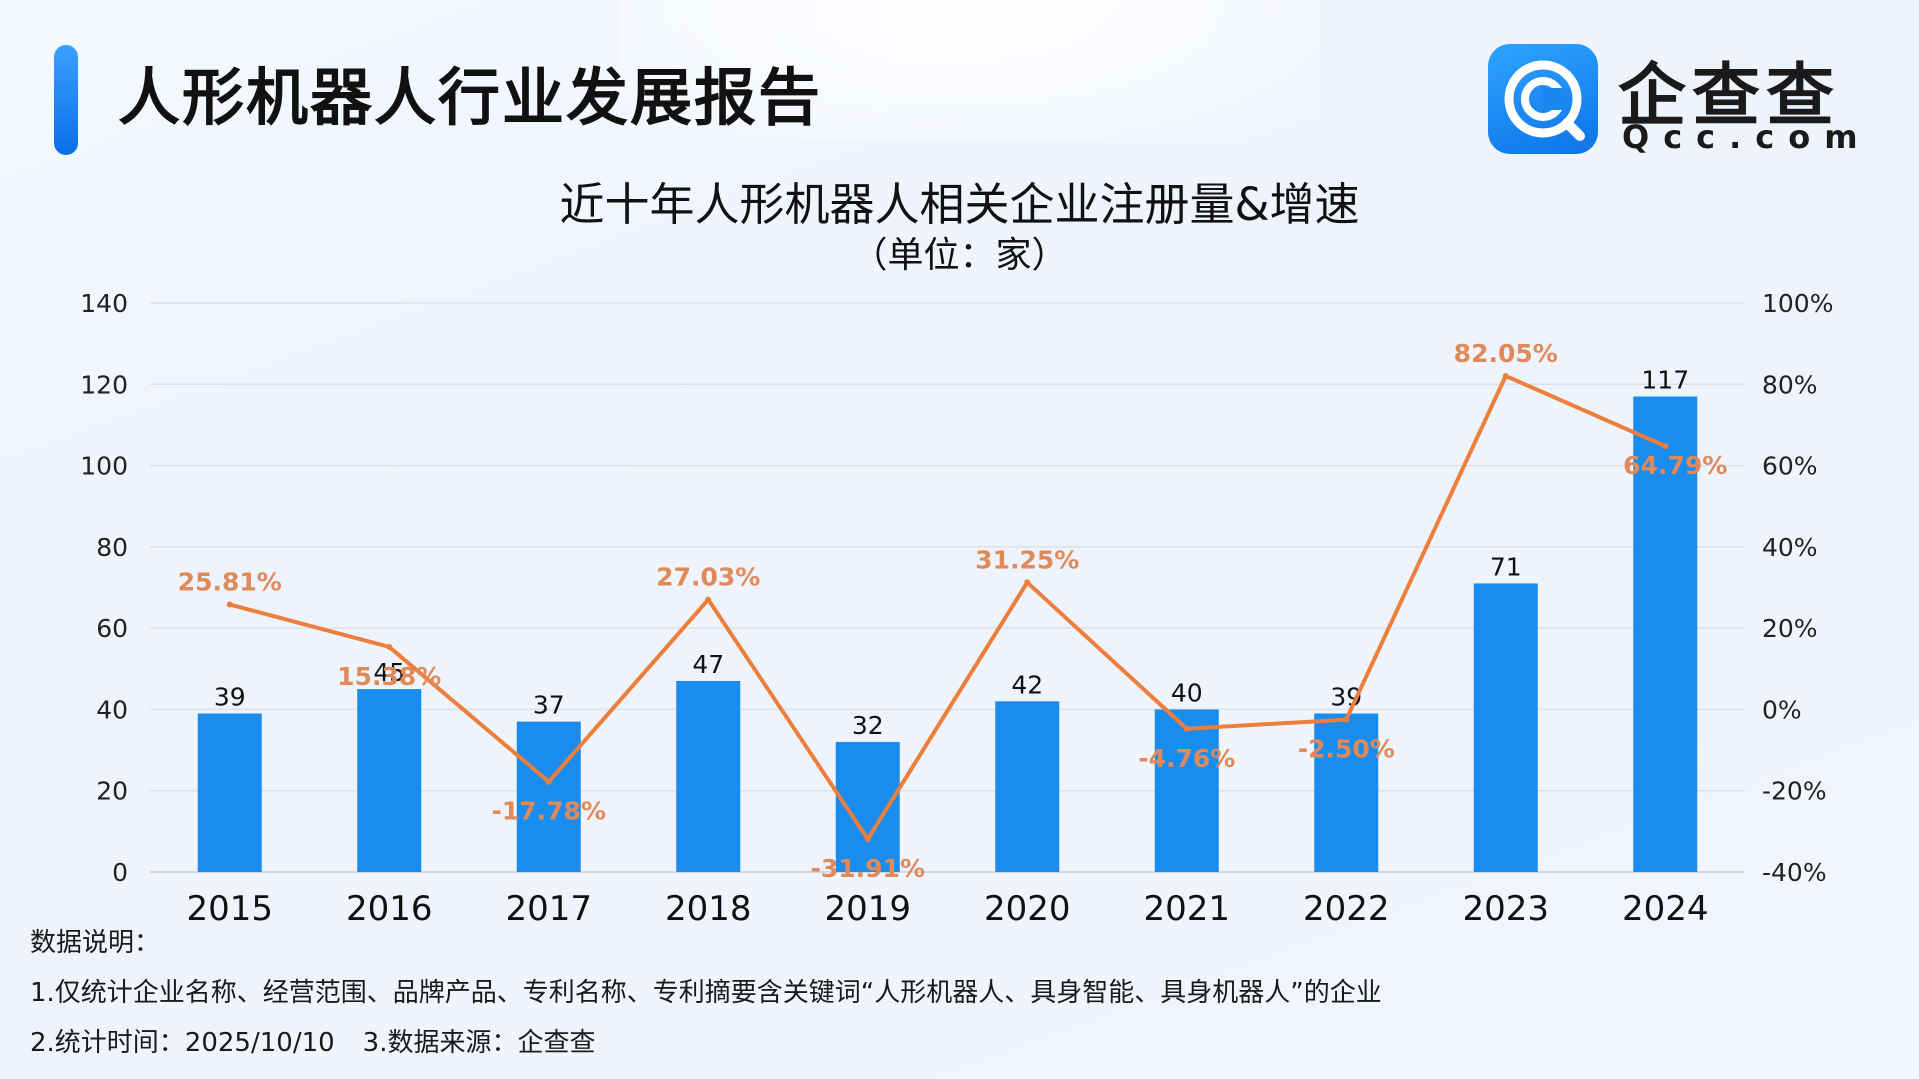  What do you see at coordinates (1186, 758) in the screenshot?
I see `growth-value-label: -4.76%` at bounding box center [1186, 758].